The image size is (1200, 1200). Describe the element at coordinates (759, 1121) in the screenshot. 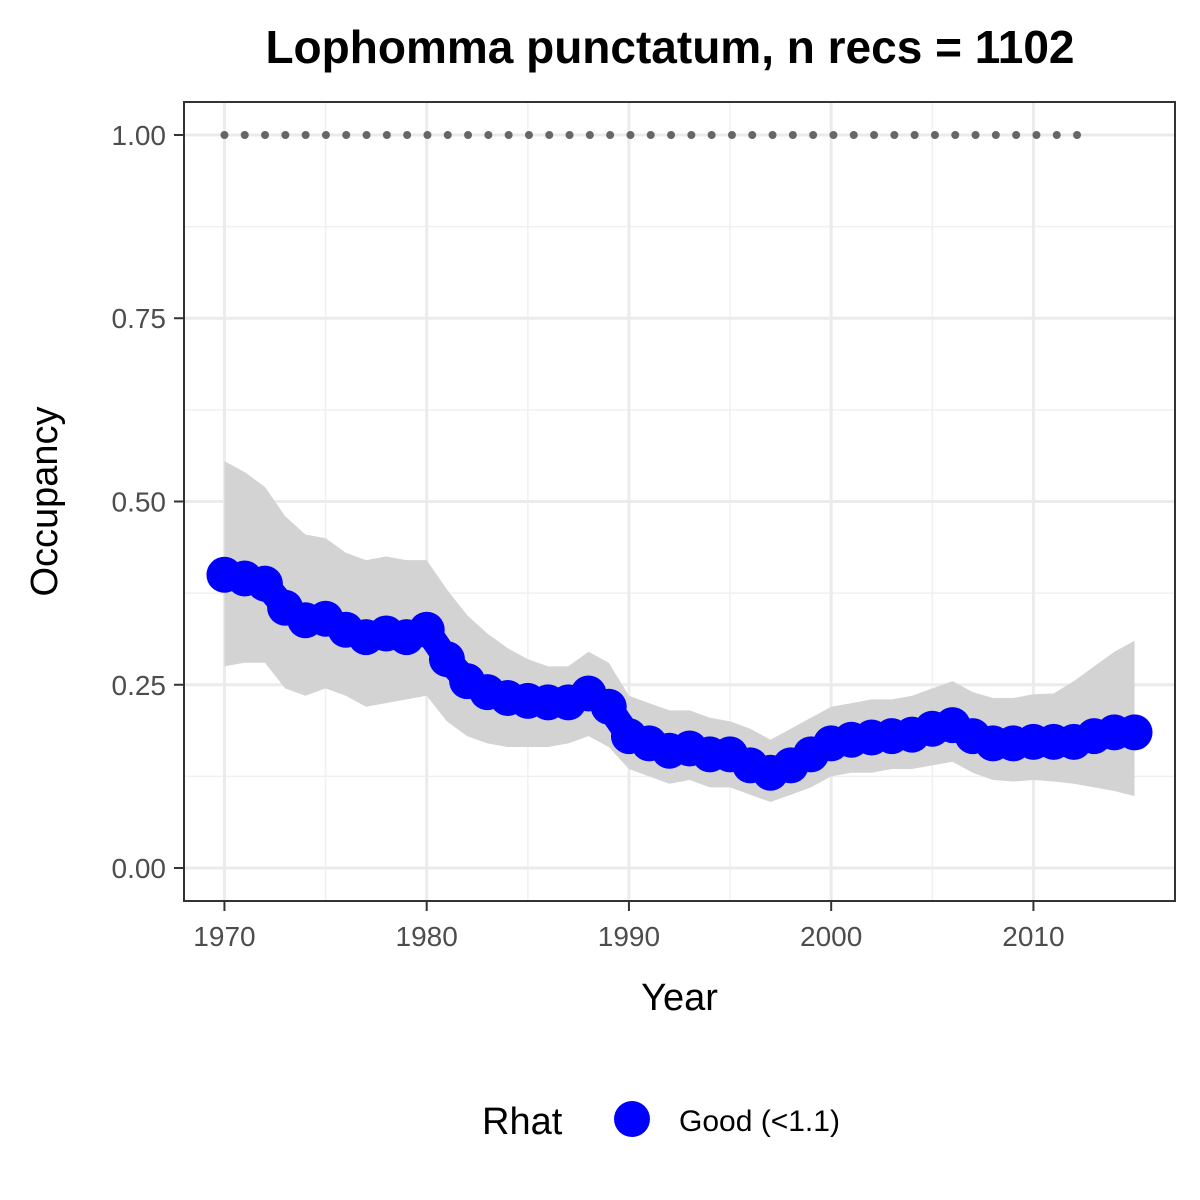

I see `legend-label-good: Good (<1.1)` at that location.